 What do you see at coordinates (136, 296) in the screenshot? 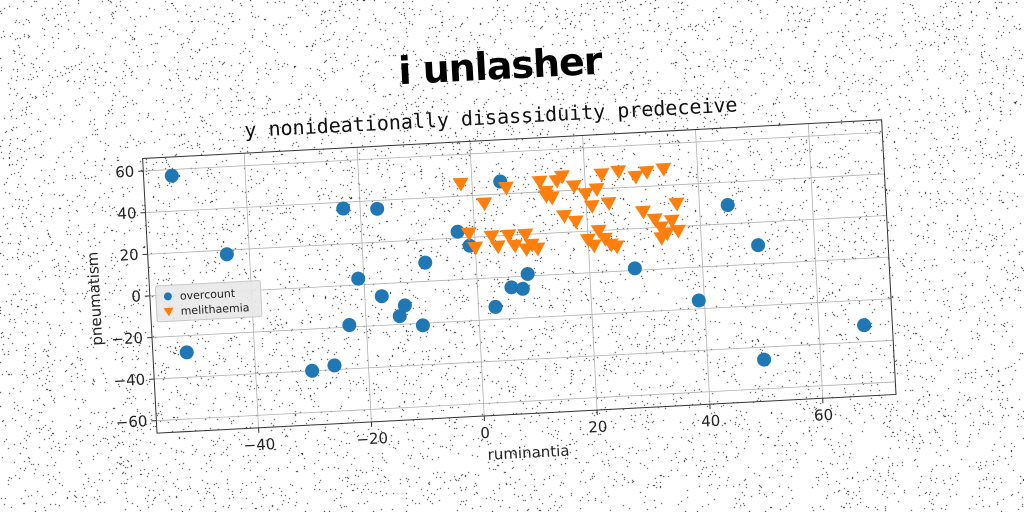
I see `y-tick-label: 0` at bounding box center [136, 296].